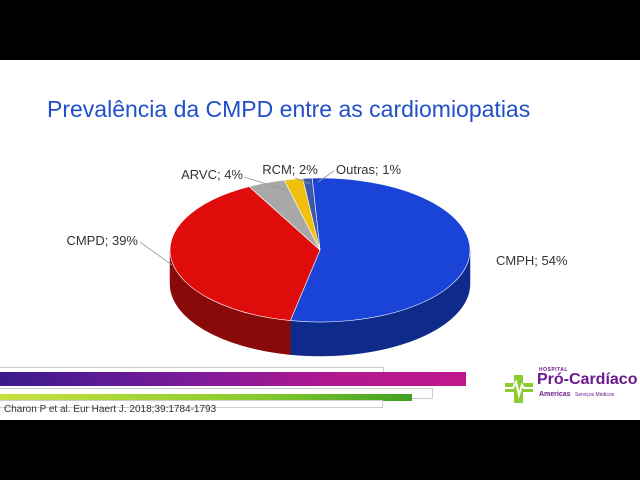 The image size is (640, 480). Describe the element at coordinates (233, 379) in the screenshot. I see `decorative-stripe-purple` at that location.